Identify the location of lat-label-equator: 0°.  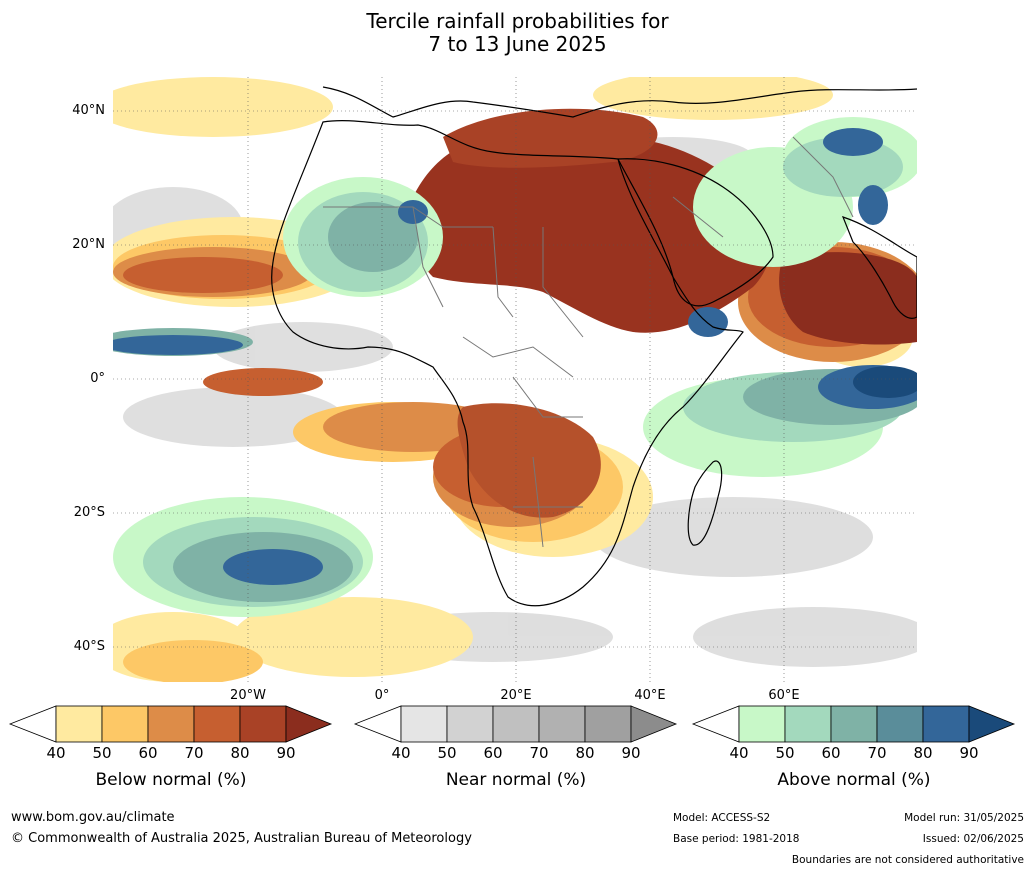
(97, 378).